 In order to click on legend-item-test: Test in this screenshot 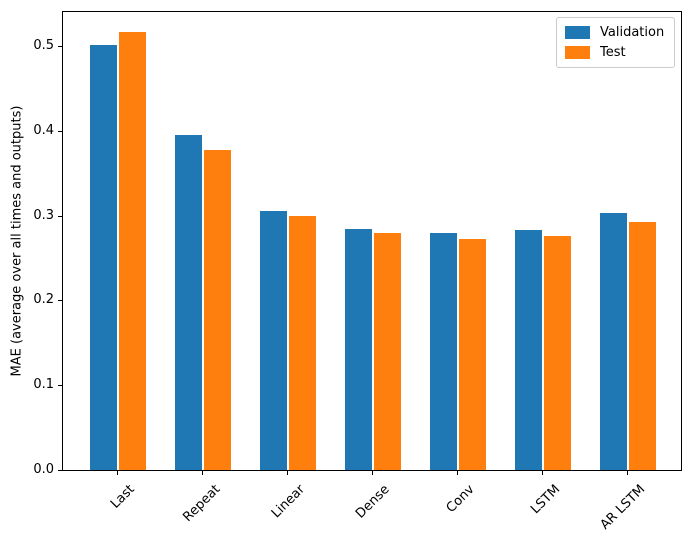, I will do `click(614, 52)`.